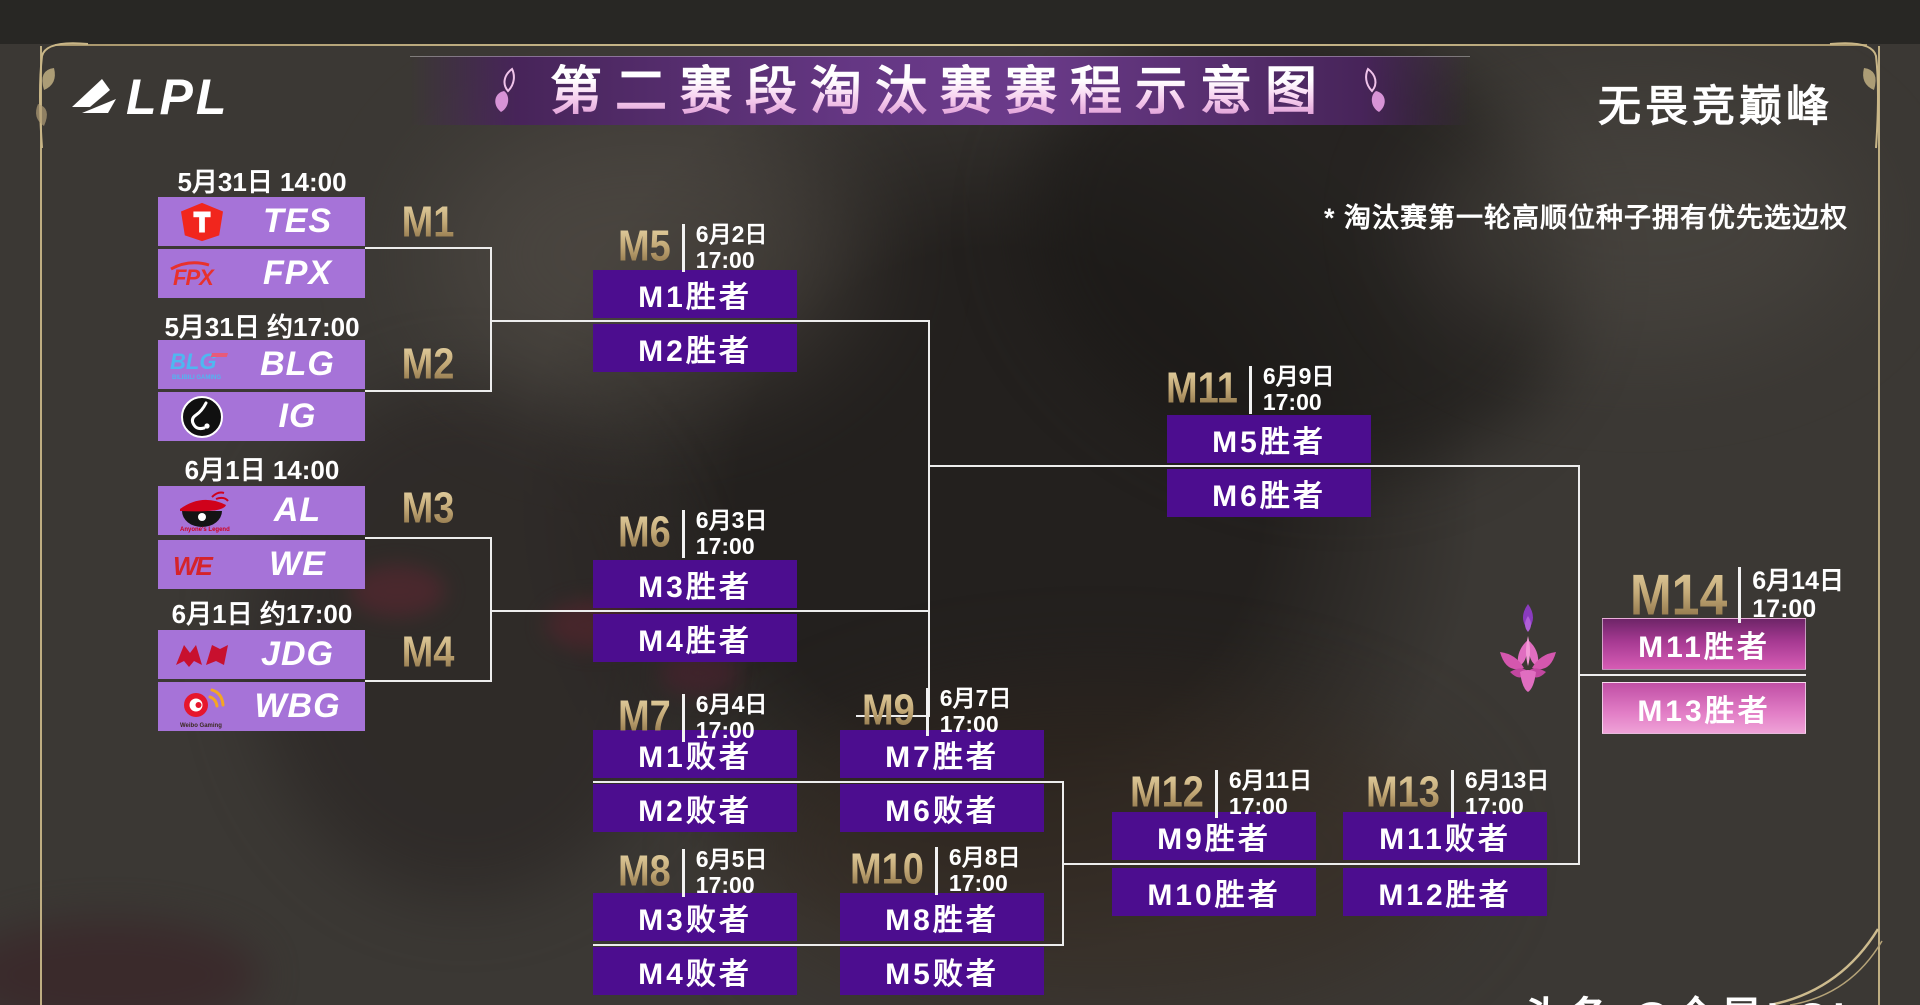  What do you see at coordinates (644, 533) in the screenshot?
I see `match-id: M6` at bounding box center [644, 533].